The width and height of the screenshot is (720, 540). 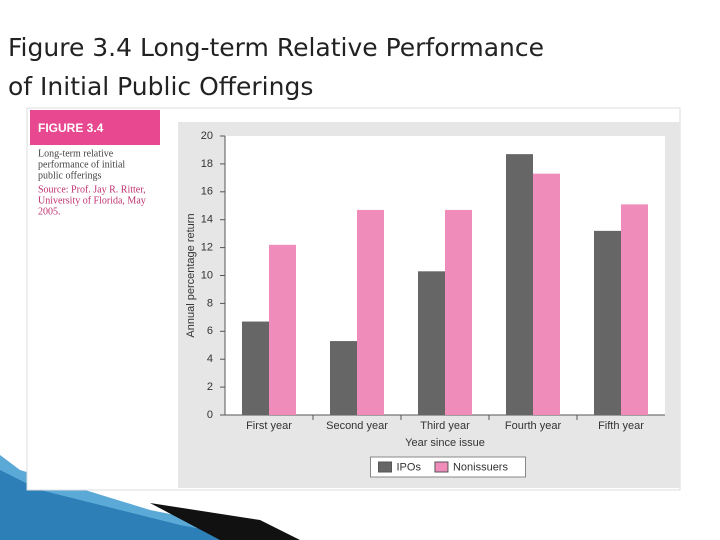 I want to click on x-tick-label: Fourth year, so click(x=533, y=426).